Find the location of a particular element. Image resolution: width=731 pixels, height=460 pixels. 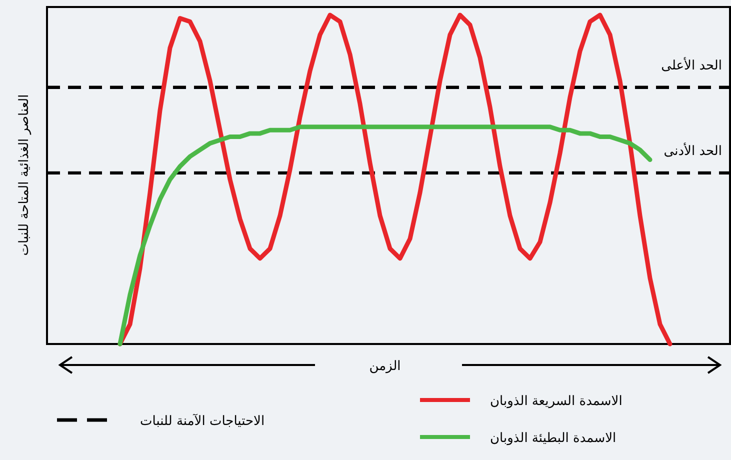

y-axis-title: العناصر الغذائية المتاحة للنبات is located at coordinates (24, 175).